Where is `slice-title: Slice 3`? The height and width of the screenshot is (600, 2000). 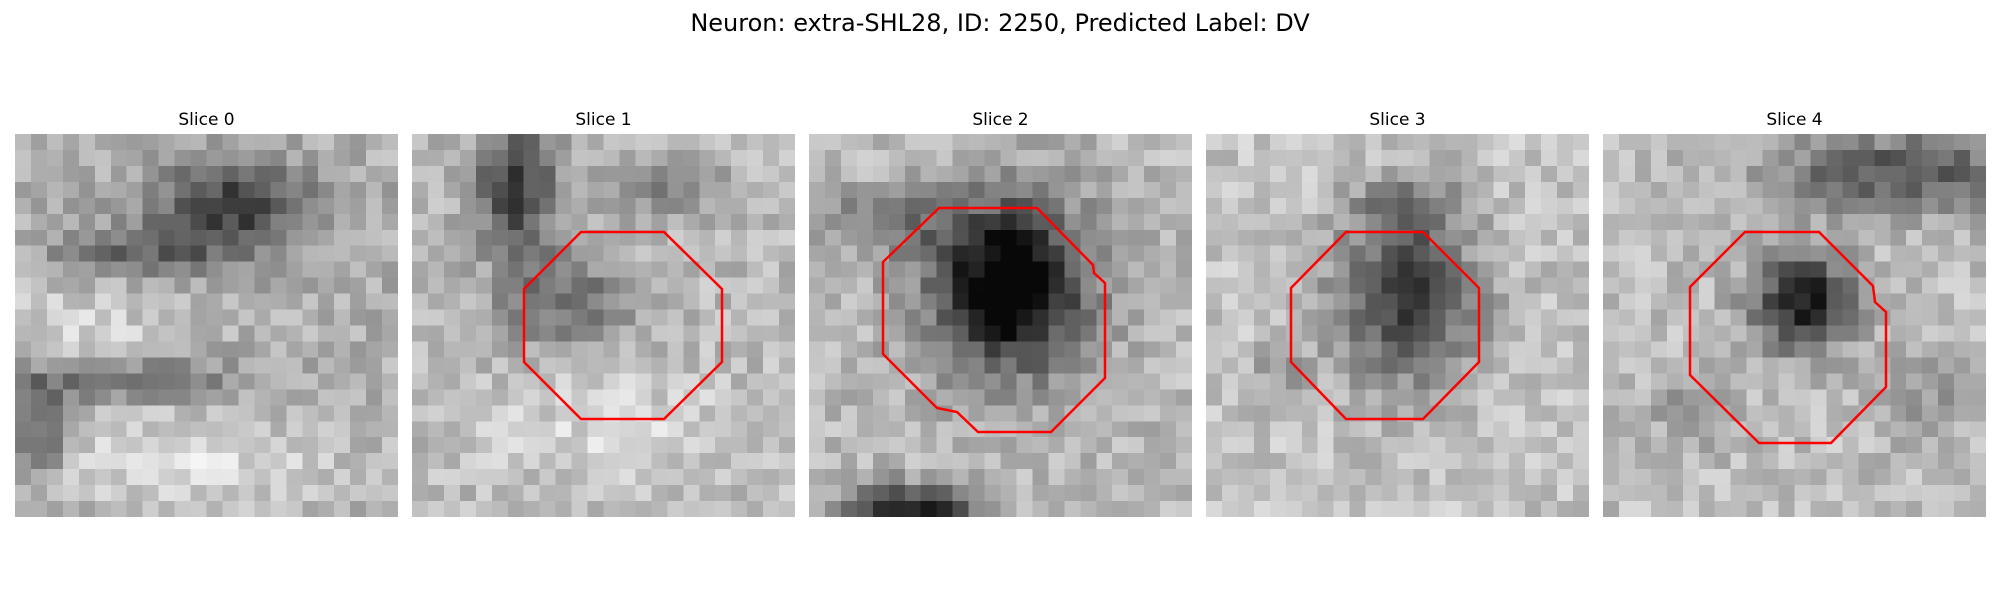 slice-title: Slice 3 is located at coordinates (1397, 120).